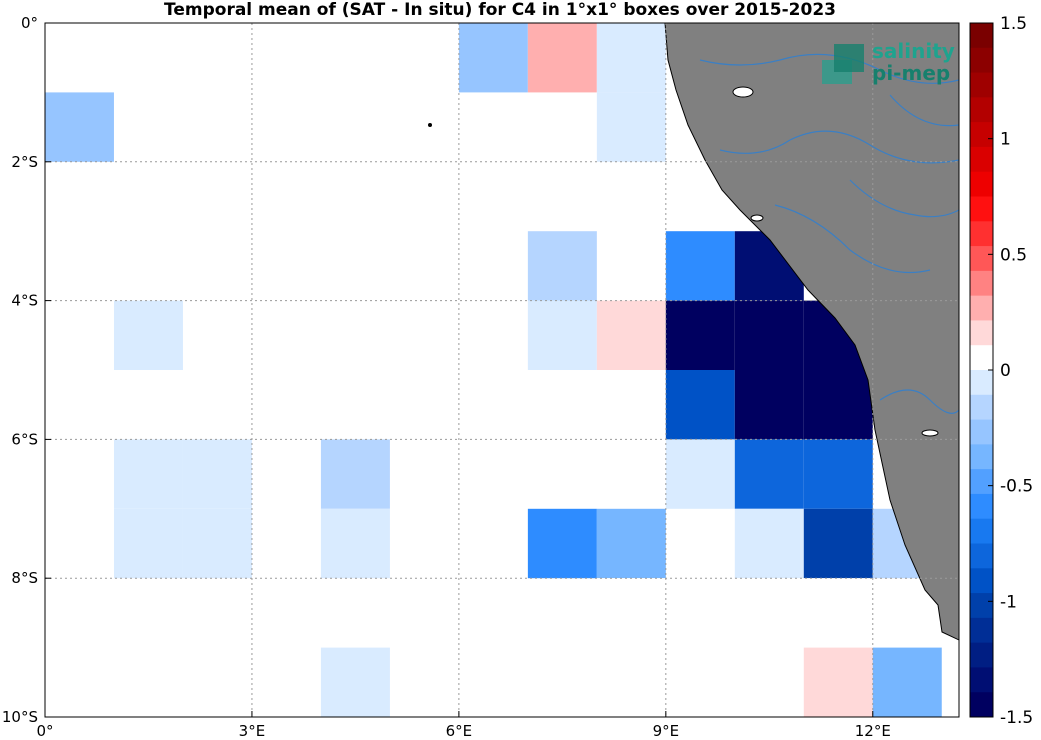 The height and width of the screenshot is (740, 1041). What do you see at coordinates (873, 731) in the screenshot?
I see `x-tick-label: 12°E` at bounding box center [873, 731].